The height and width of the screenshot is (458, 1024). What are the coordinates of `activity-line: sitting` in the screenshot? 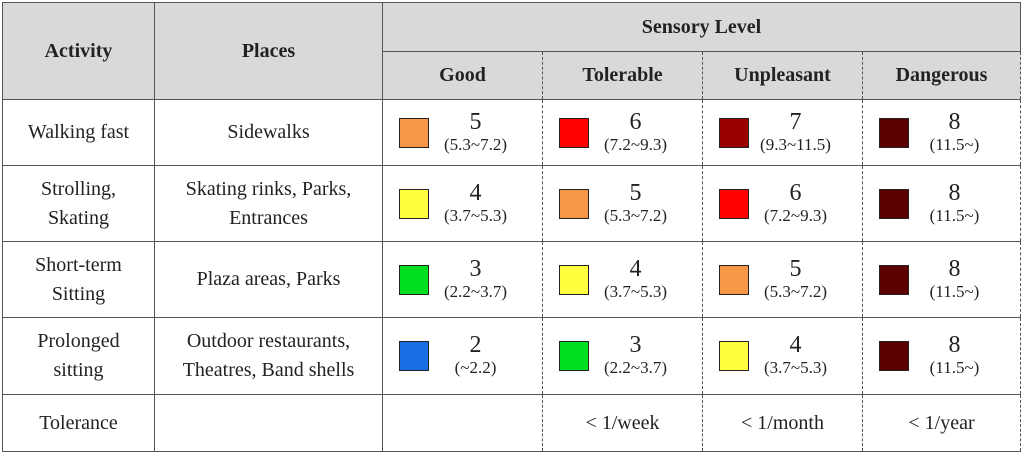 It's located at (78, 370).